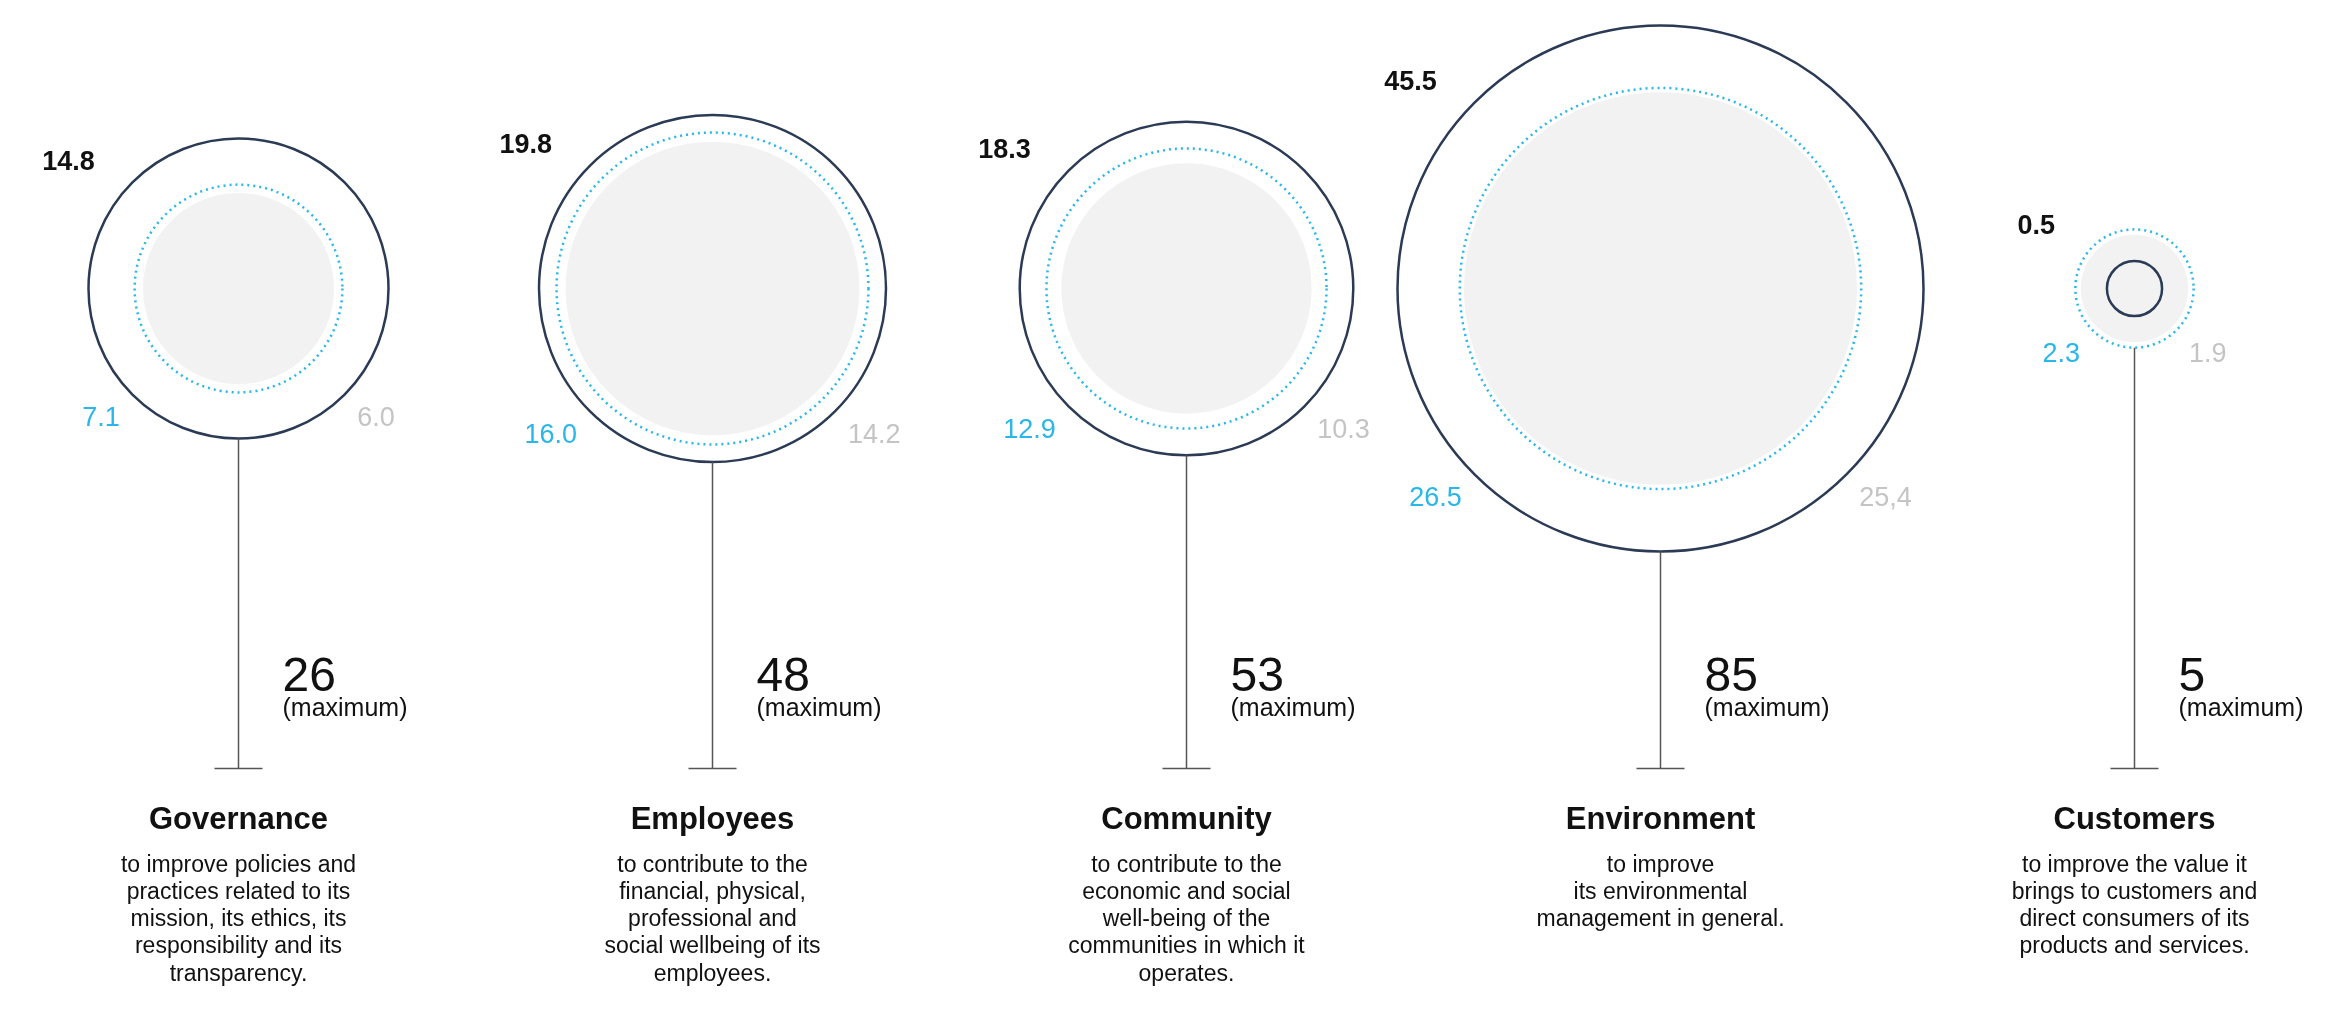 This screenshot has width=2329, height=1010. I want to click on data-label: 7.1, so click(101, 417).